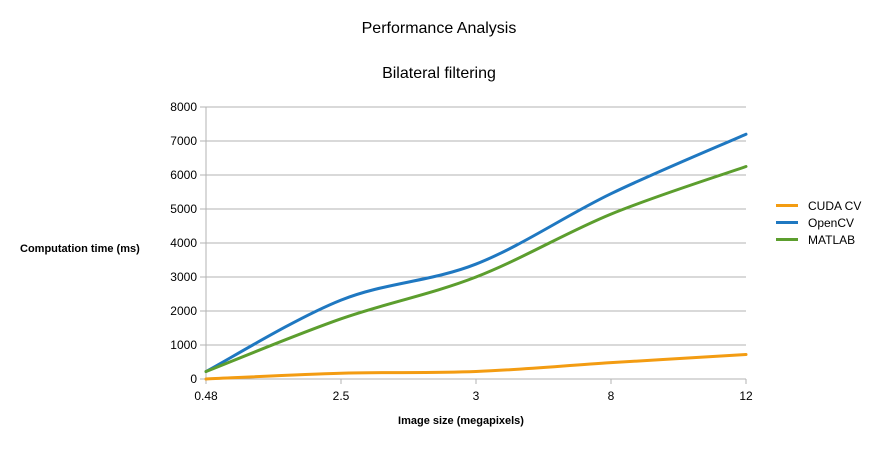 This screenshot has height=449, width=878. What do you see at coordinates (835, 205) in the screenshot?
I see `legend-label: CUDA CV` at bounding box center [835, 205].